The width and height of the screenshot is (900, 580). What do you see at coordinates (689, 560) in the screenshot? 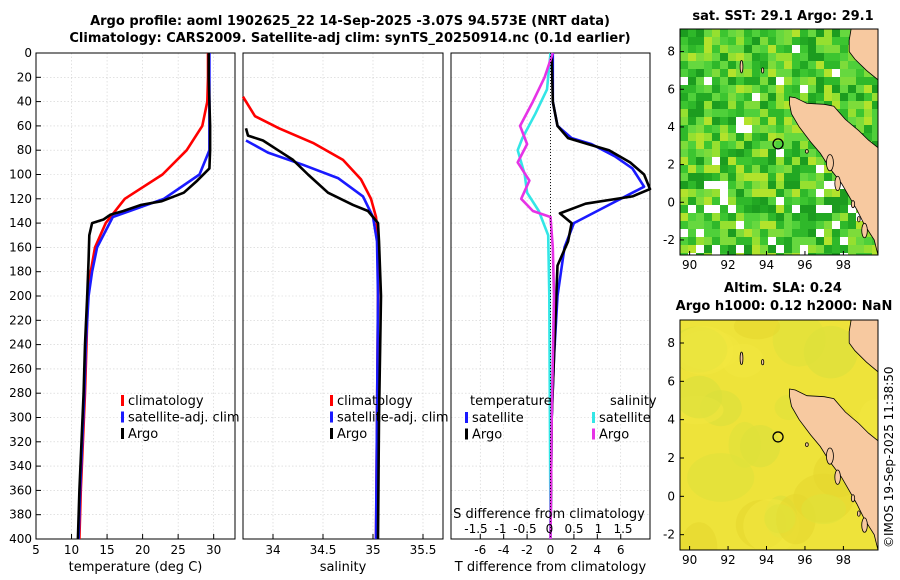
I see `sla-xtick-label: 90` at bounding box center [689, 560].